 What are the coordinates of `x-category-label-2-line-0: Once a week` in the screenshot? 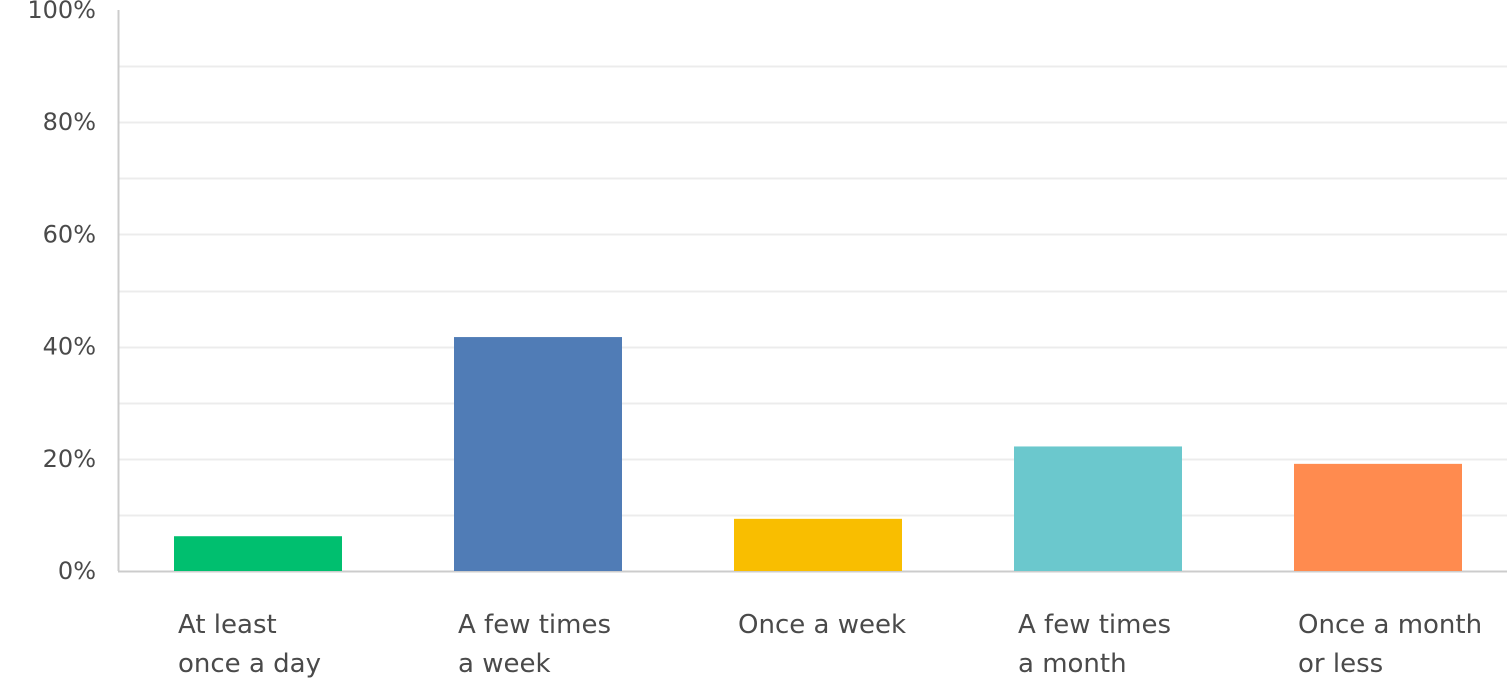 It's located at (822, 625).